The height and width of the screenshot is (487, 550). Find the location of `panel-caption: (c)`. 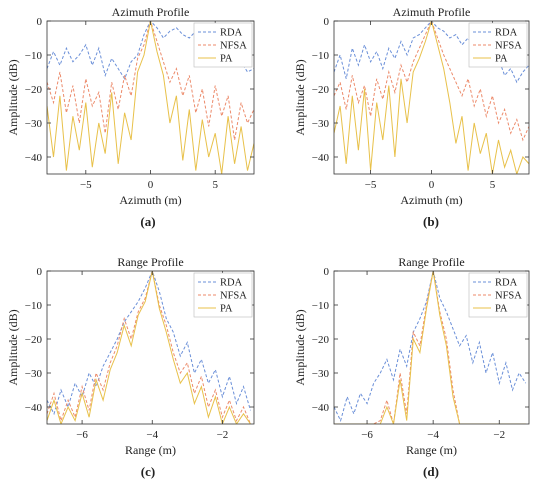

panel-caption: (c) is located at coordinates (148, 471).